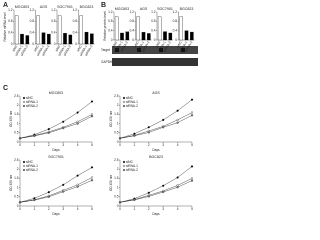  What do you see at coordinates (92, 209) in the screenshot?
I see `x-tick-label: 5` at bounding box center [92, 209].